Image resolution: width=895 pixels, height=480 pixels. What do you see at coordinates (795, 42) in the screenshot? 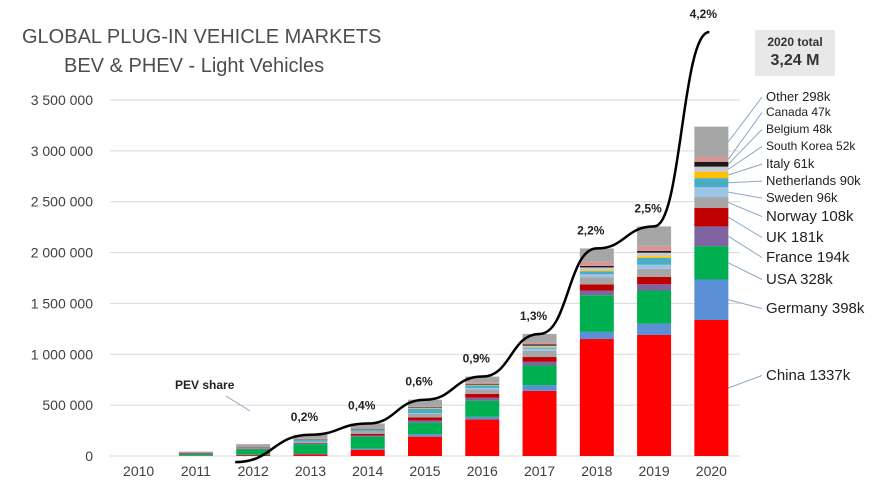
I see `total-label: 2020 total` at bounding box center [795, 42].